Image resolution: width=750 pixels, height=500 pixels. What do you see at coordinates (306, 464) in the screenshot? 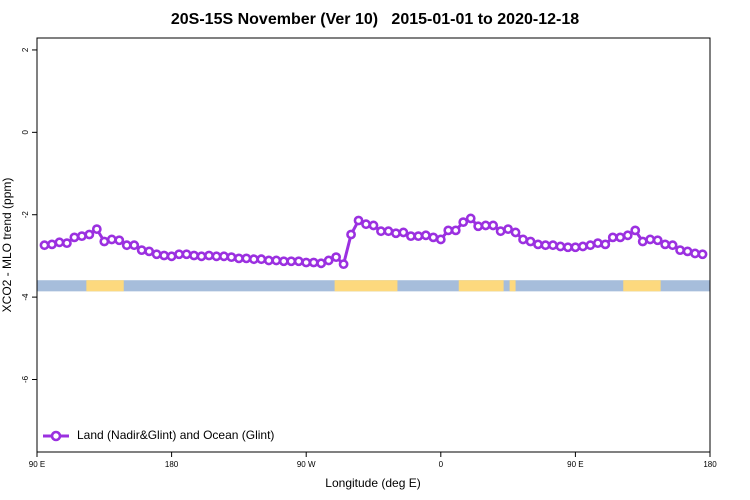
I see `x-tick-label: 90 W` at bounding box center [306, 464].